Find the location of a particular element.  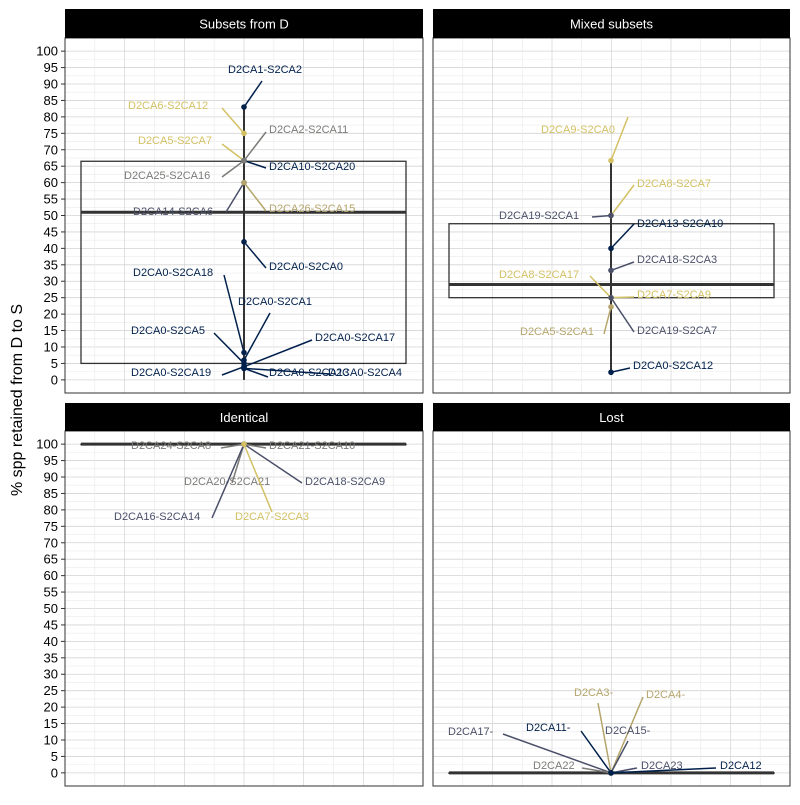

y-tick-label: 10 is located at coordinates (51, 739).